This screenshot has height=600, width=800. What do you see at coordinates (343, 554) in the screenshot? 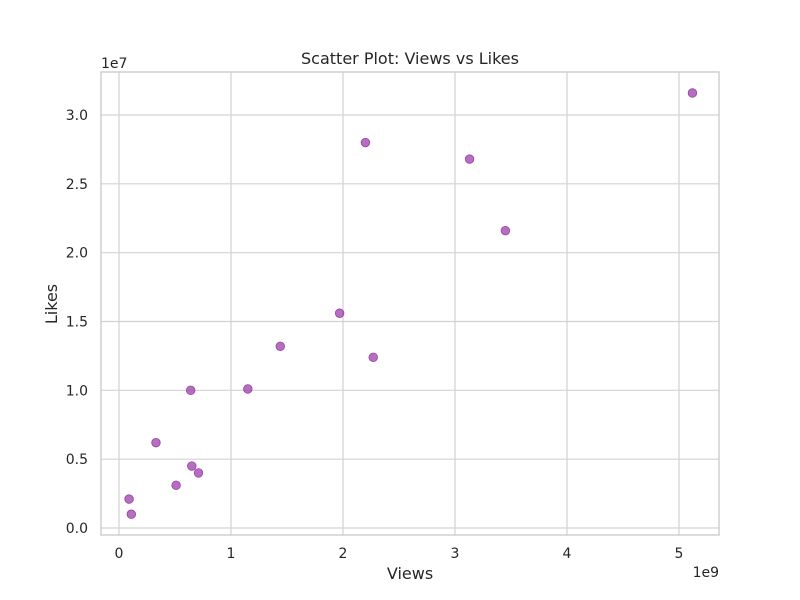
I see `x-tick-label: 2` at bounding box center [343, 554].